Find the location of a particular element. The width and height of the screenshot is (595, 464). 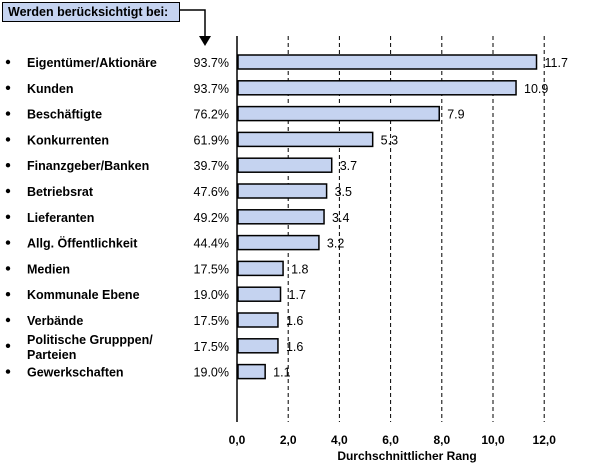

percentage-label: 39.7% is located at coordinates (211, 166).